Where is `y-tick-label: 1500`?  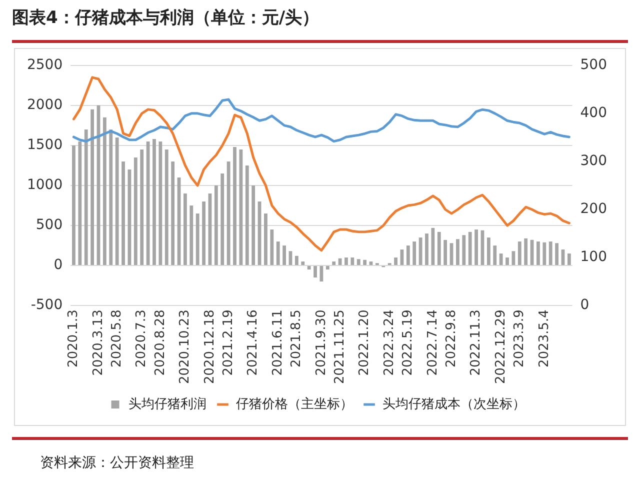 y-tick-label: 1500 is located at coordinates (44, 145).